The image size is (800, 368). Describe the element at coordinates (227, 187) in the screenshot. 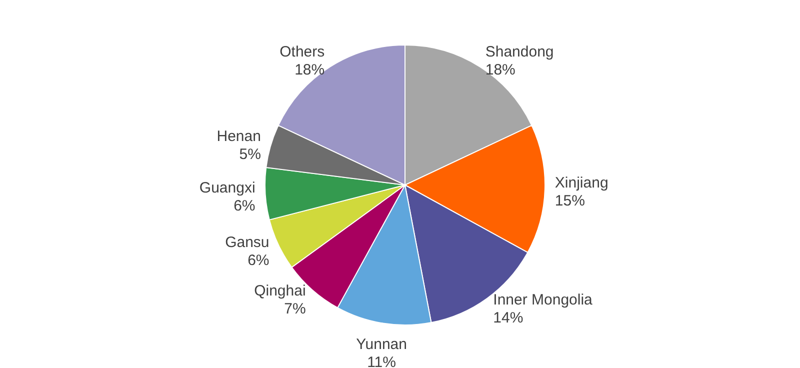

I see `slice-label: Guangxi` at that location.